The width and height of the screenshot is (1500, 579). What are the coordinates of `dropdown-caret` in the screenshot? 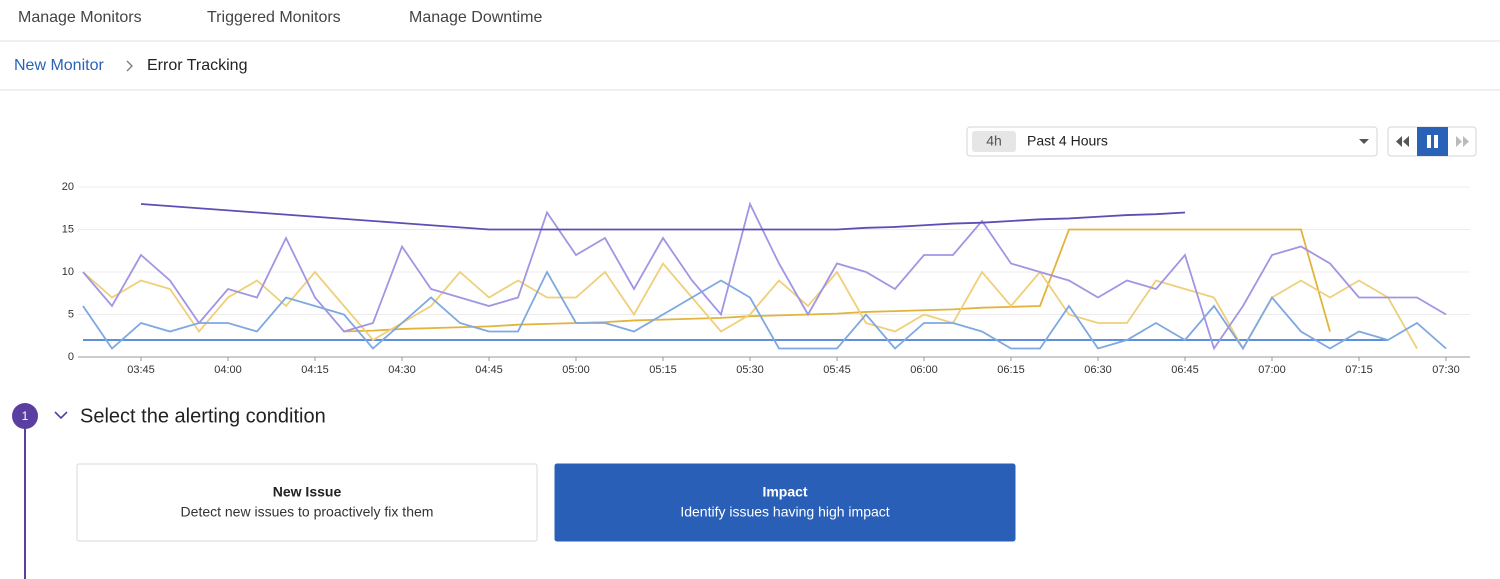 It's located at (1364, 141).